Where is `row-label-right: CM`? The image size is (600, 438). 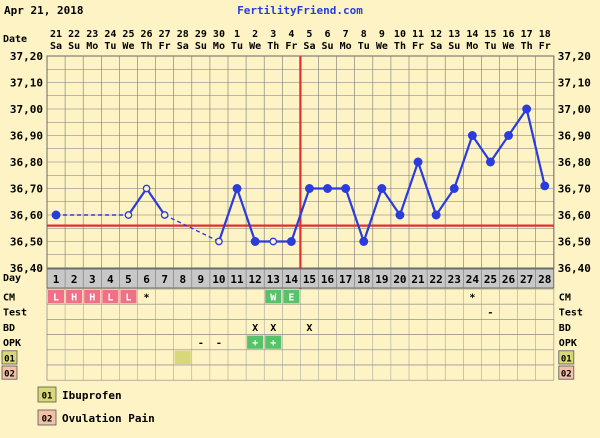
row-label-right: CM is located at coordinates (565, 298).